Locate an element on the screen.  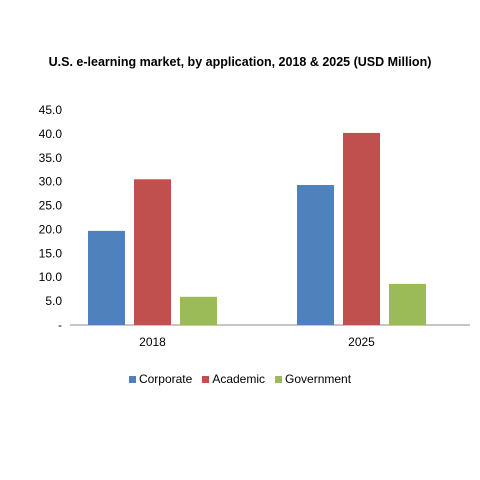
bar-academic-2025 is located at coordinates (361, 228).